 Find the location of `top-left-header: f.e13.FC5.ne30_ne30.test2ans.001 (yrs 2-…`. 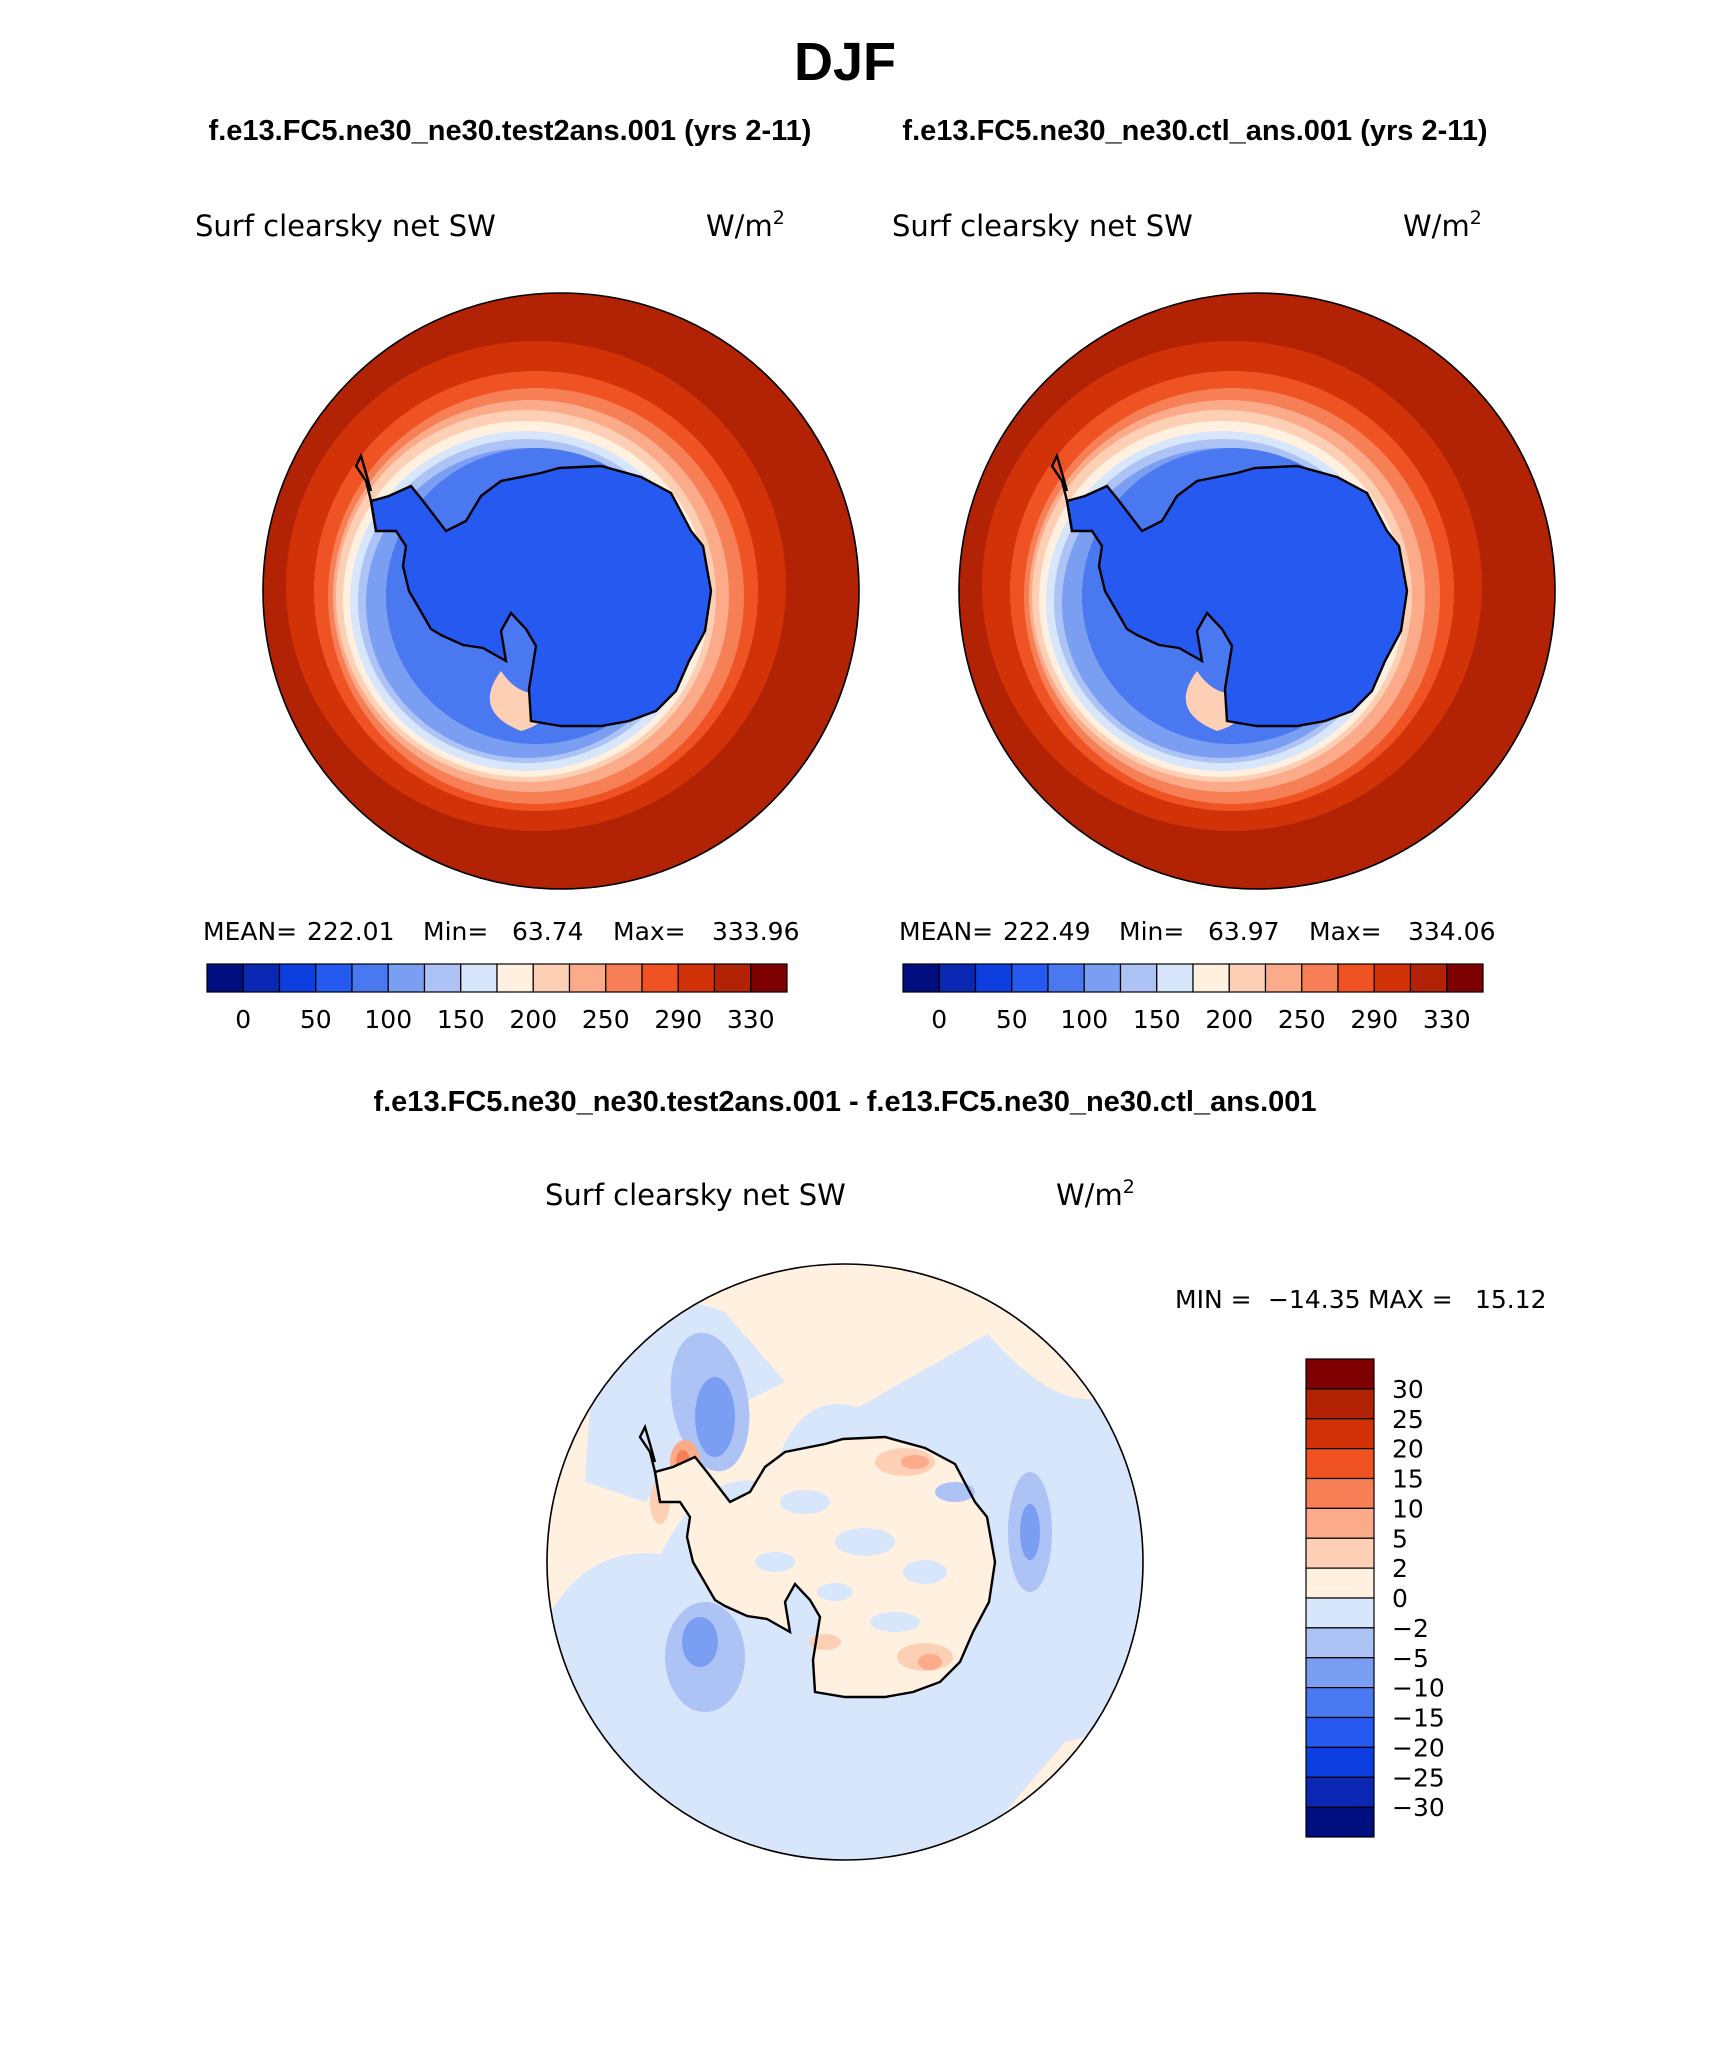

top-left-header: f.e13.FC5.ne30_ne30.test2ans.001 (yrs 2-… is located at coordinates (510, 131).